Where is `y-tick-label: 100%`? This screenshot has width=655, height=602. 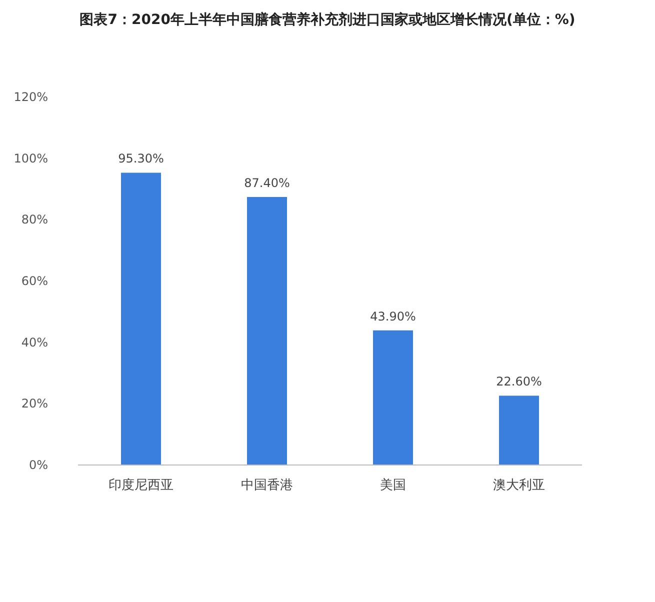 y-tick-label: 100% is located at coordinates (31, 158).